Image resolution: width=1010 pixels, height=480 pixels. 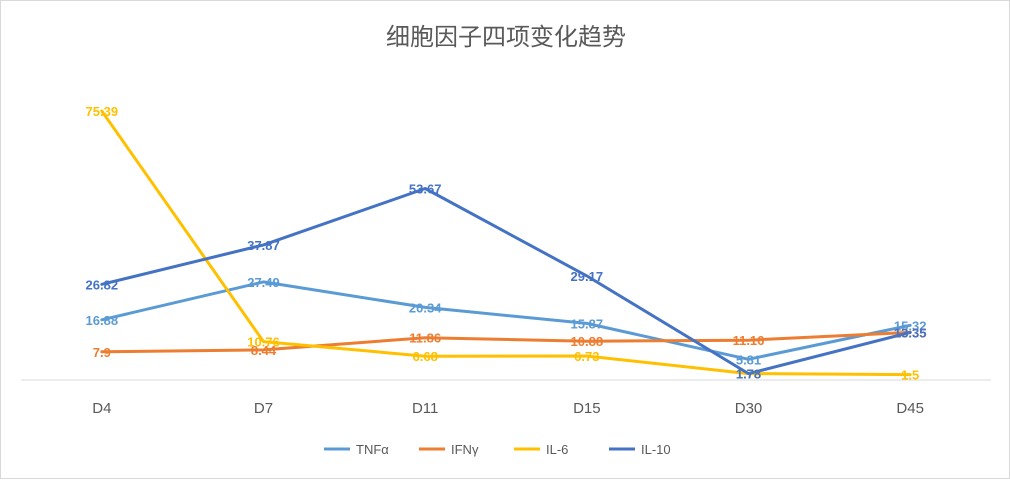 What do you see at coordinates (748, 359) in the screenshot?
I see `data-label-tnf-d30: 5.81` at bounding box center [748, 359].